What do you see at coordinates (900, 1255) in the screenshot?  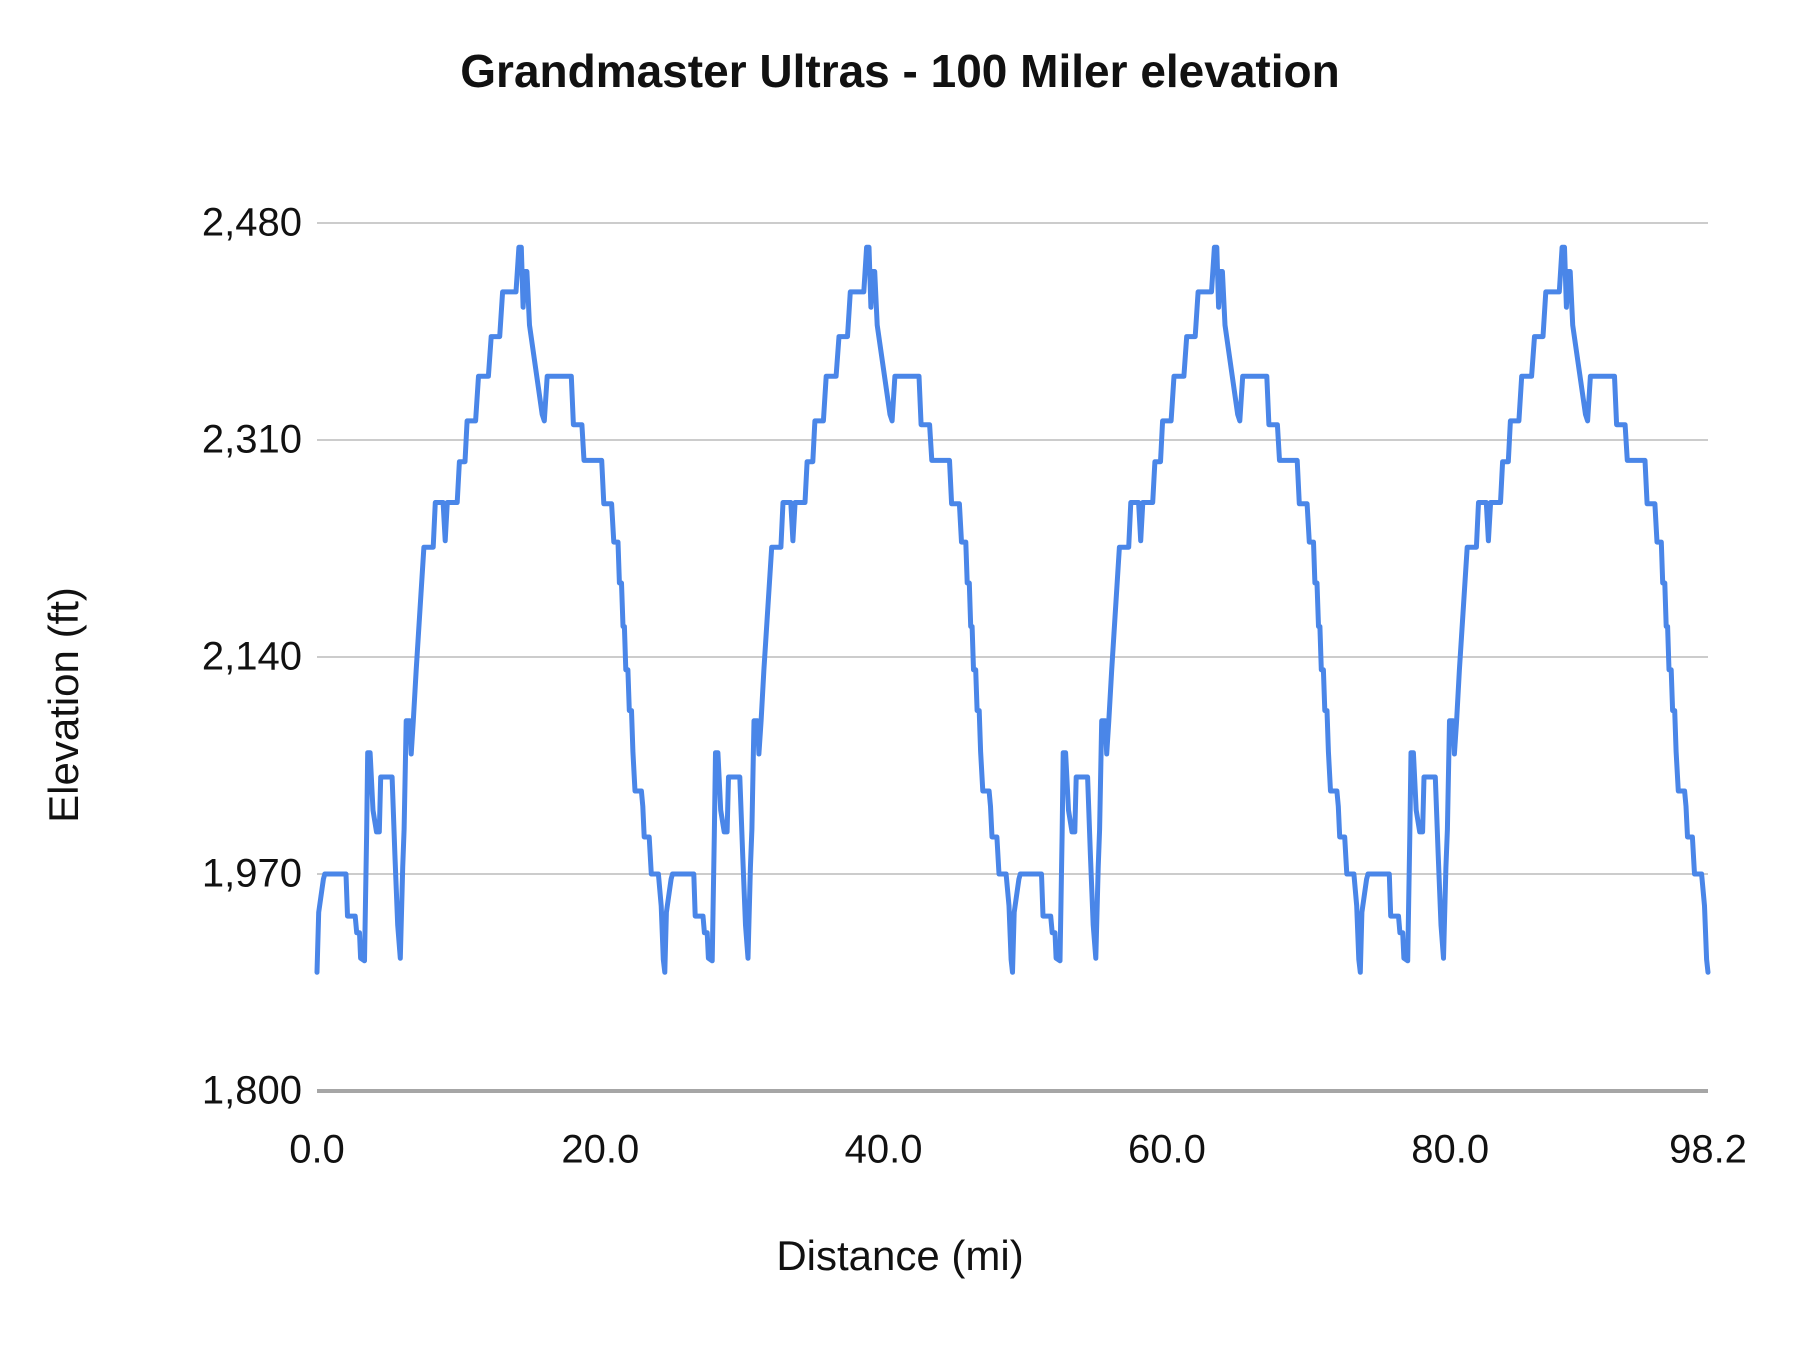 I see `x-axis-title: Distance (mi)` at bounding box center [900, 1255].